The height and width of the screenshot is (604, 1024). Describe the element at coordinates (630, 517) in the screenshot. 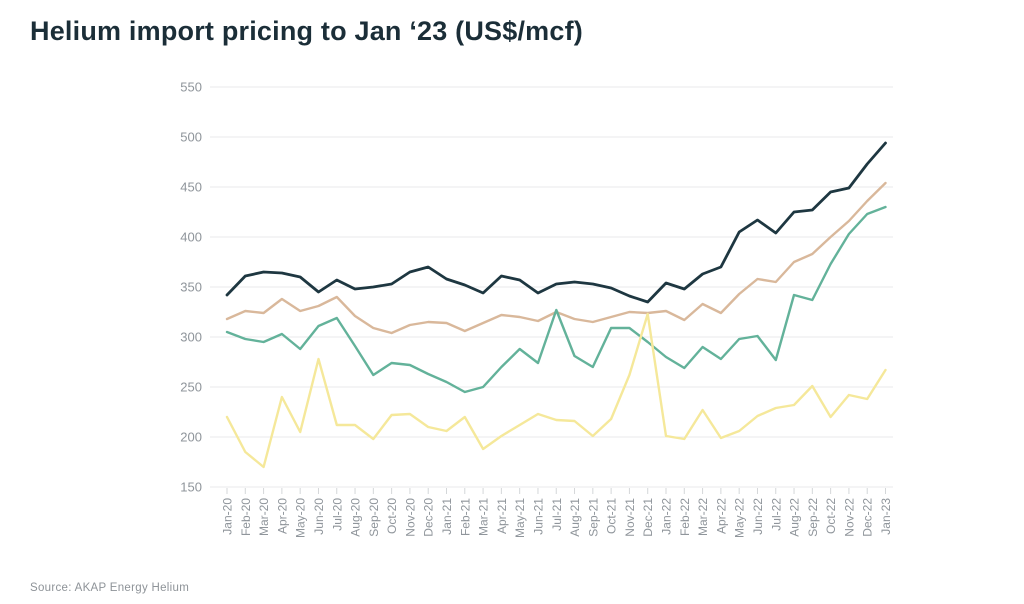

I see `x-axis-label: Nov-21` at that location.